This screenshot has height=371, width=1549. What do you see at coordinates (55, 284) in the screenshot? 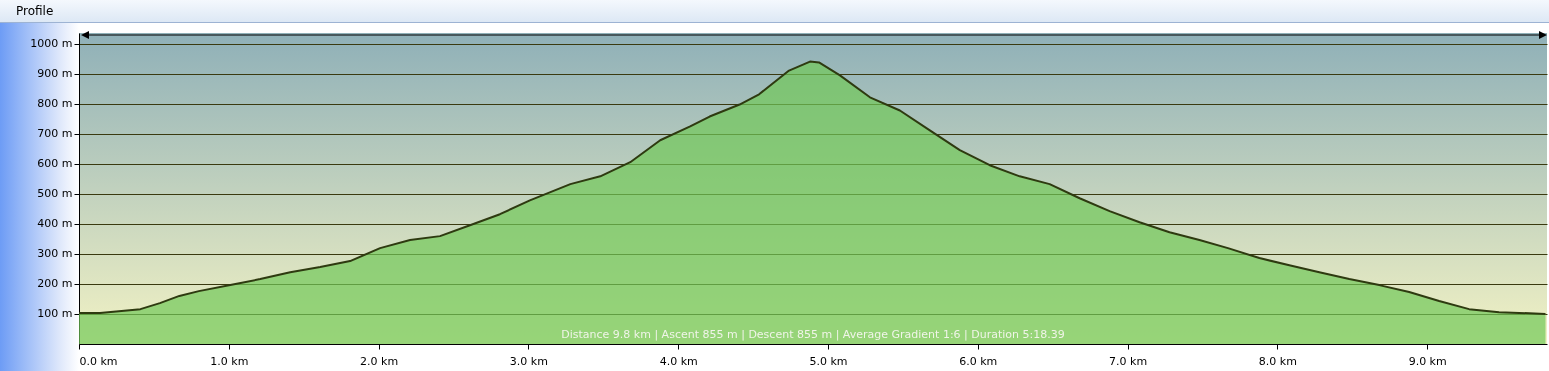
I see `y-tick-label: 200 m` at bounding box center [55, 284].